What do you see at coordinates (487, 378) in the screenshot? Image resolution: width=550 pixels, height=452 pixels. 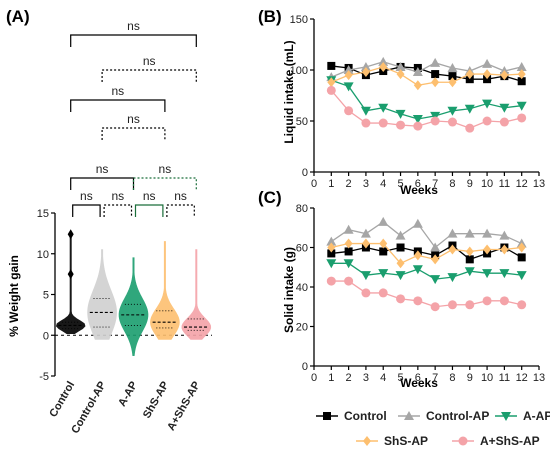 I see `panel-c-x-tick-label: 10` at bounding box center [487, 378].